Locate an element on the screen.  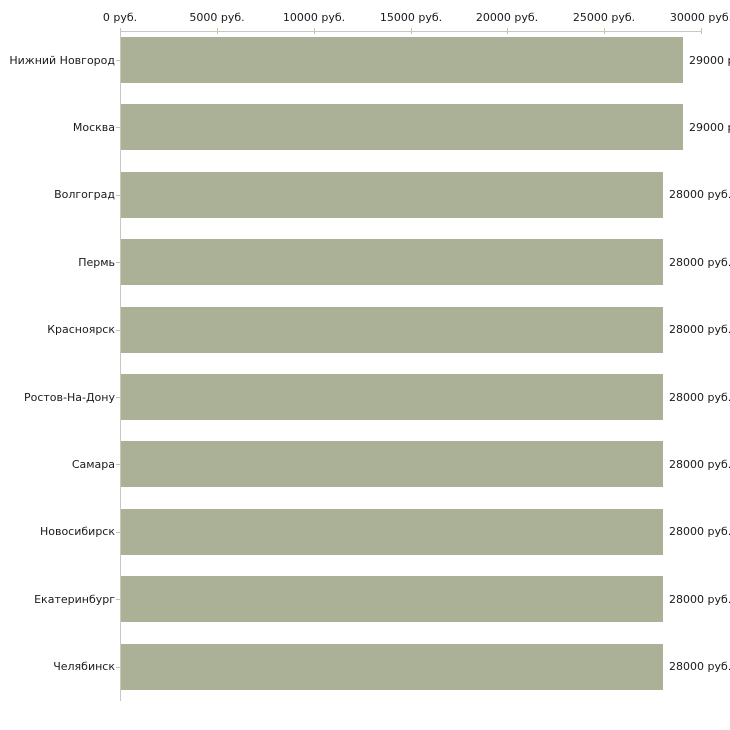
x-axis-tick-label: 25000 руб. is located at coordinates (604, 17).